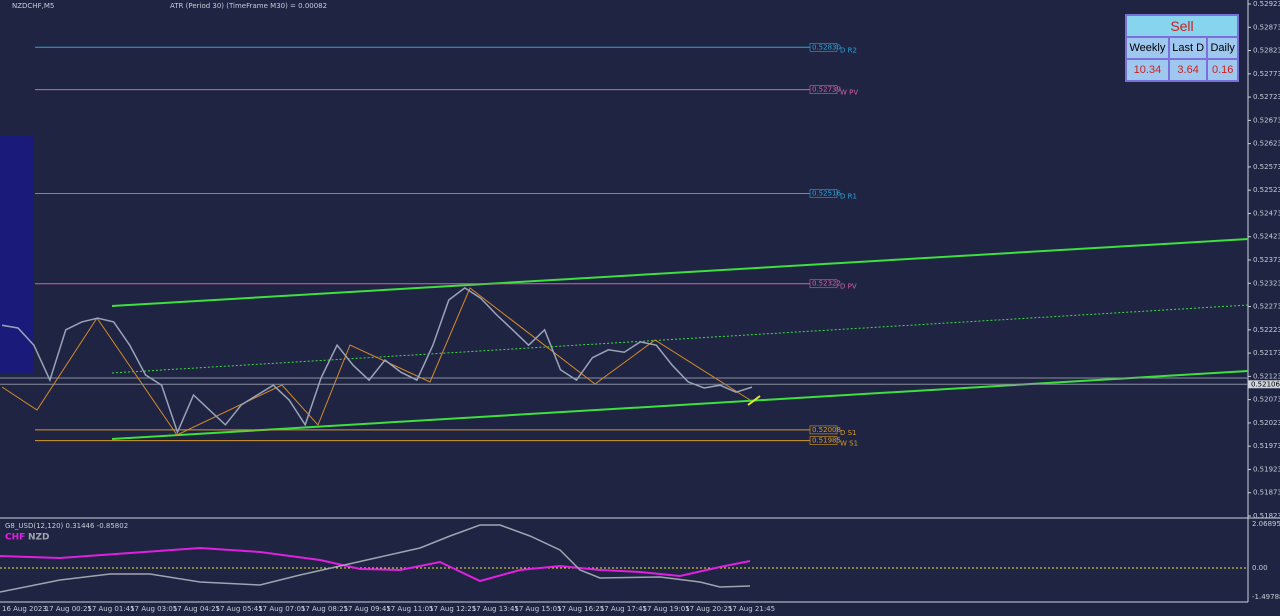 This screenshot has height=616, width=1280. I want to click on price-tick: 0.52073, so click(1266, 400).